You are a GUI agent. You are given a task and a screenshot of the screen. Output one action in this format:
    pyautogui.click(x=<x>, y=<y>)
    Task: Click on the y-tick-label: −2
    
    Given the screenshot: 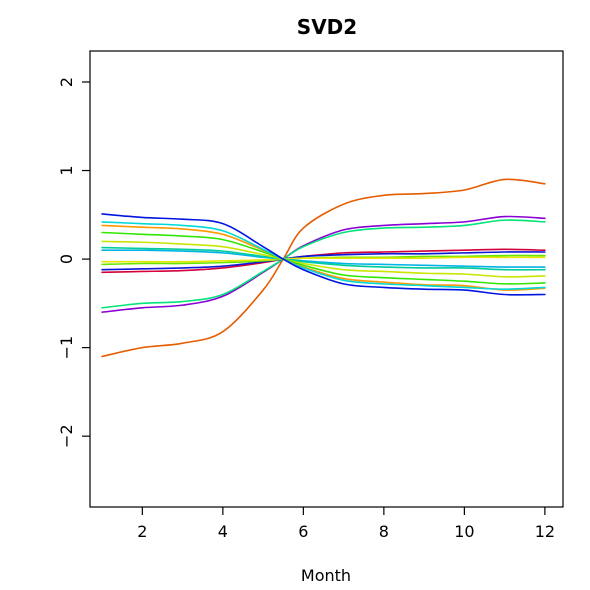 What is the action you would take?
    pyautogui.click(x=66, y=436)
    